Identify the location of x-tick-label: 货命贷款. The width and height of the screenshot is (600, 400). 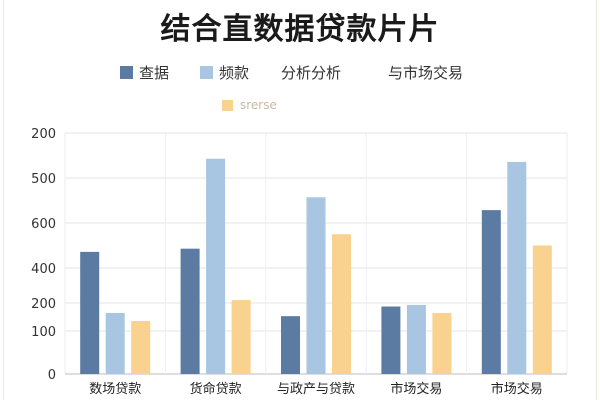
(216, 389).